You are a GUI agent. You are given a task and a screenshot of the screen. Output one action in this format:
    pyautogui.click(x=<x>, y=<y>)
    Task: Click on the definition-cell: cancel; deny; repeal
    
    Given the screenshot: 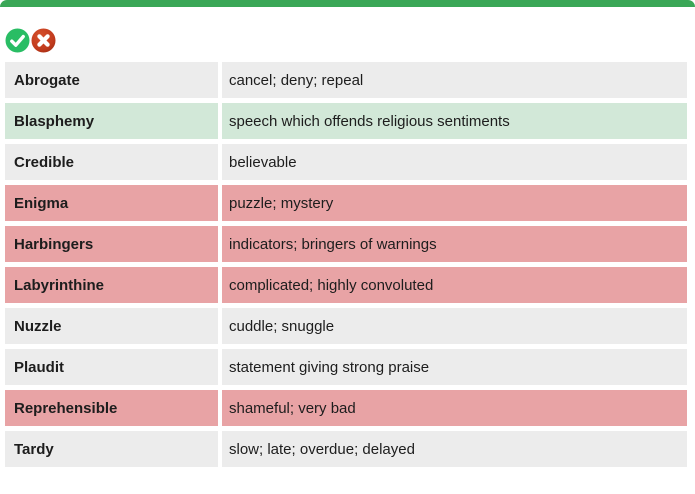 What is the action you would take?
    pyautogui.click(x=454, y=80)
    